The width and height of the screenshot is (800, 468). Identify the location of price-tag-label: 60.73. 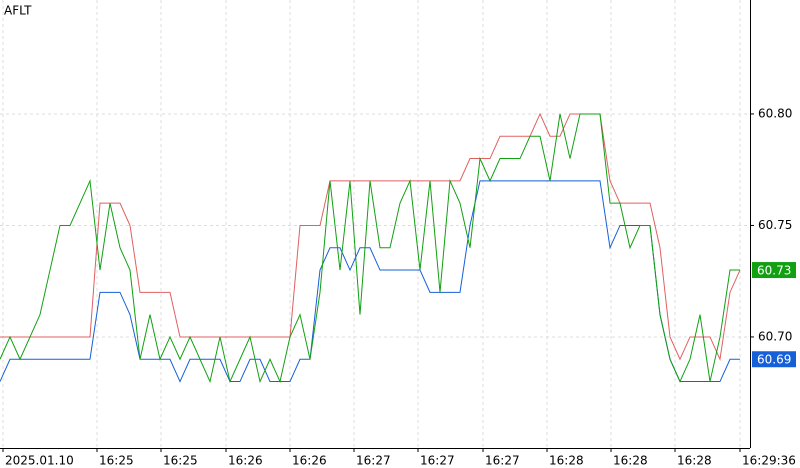
(774, 271).